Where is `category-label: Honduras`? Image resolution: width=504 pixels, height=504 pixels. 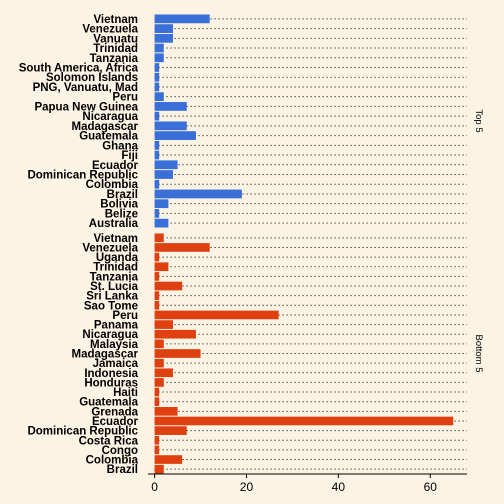
category-label: Honduras is located at coordinates (111, 383).